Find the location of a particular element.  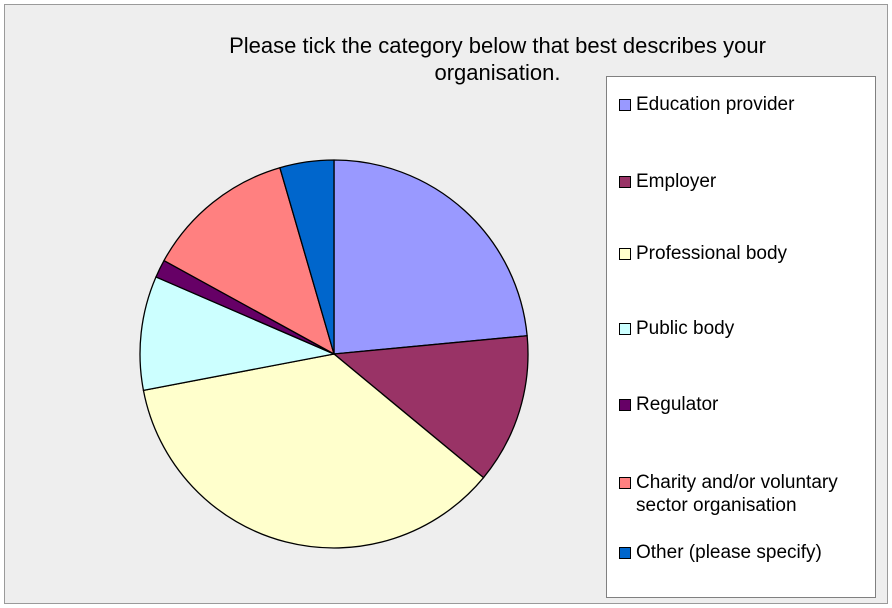

legend-item-4: Public body is located at coordinates (744, 328).